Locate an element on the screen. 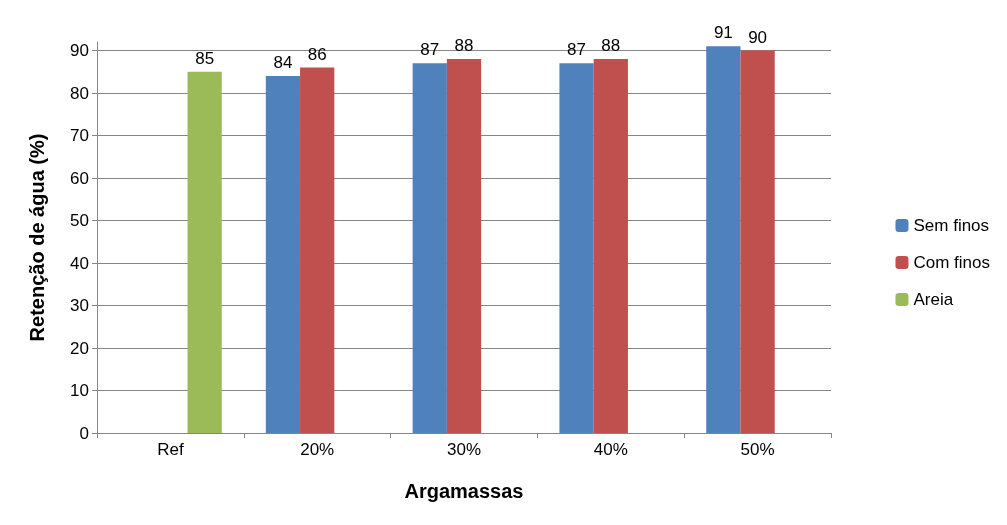 The width and height of the screenshot is (1007, 525). y-tick-label: 90 is located at coordinates (79, 50).